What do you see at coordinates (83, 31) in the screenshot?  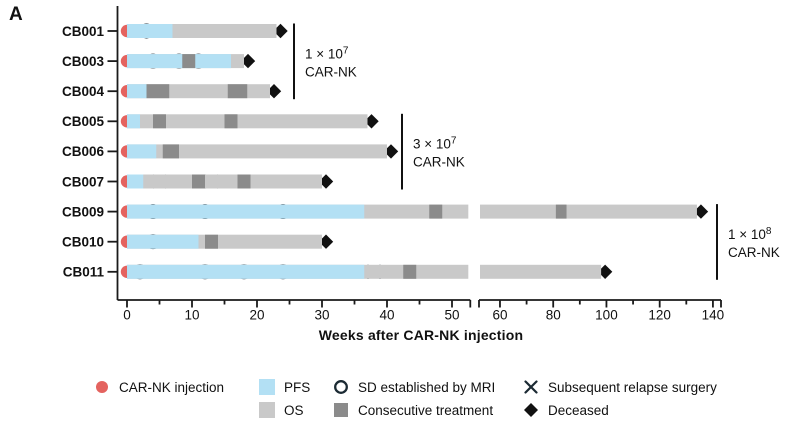 I see `patient-id-label: CB001` at bounding box center [83, 31].